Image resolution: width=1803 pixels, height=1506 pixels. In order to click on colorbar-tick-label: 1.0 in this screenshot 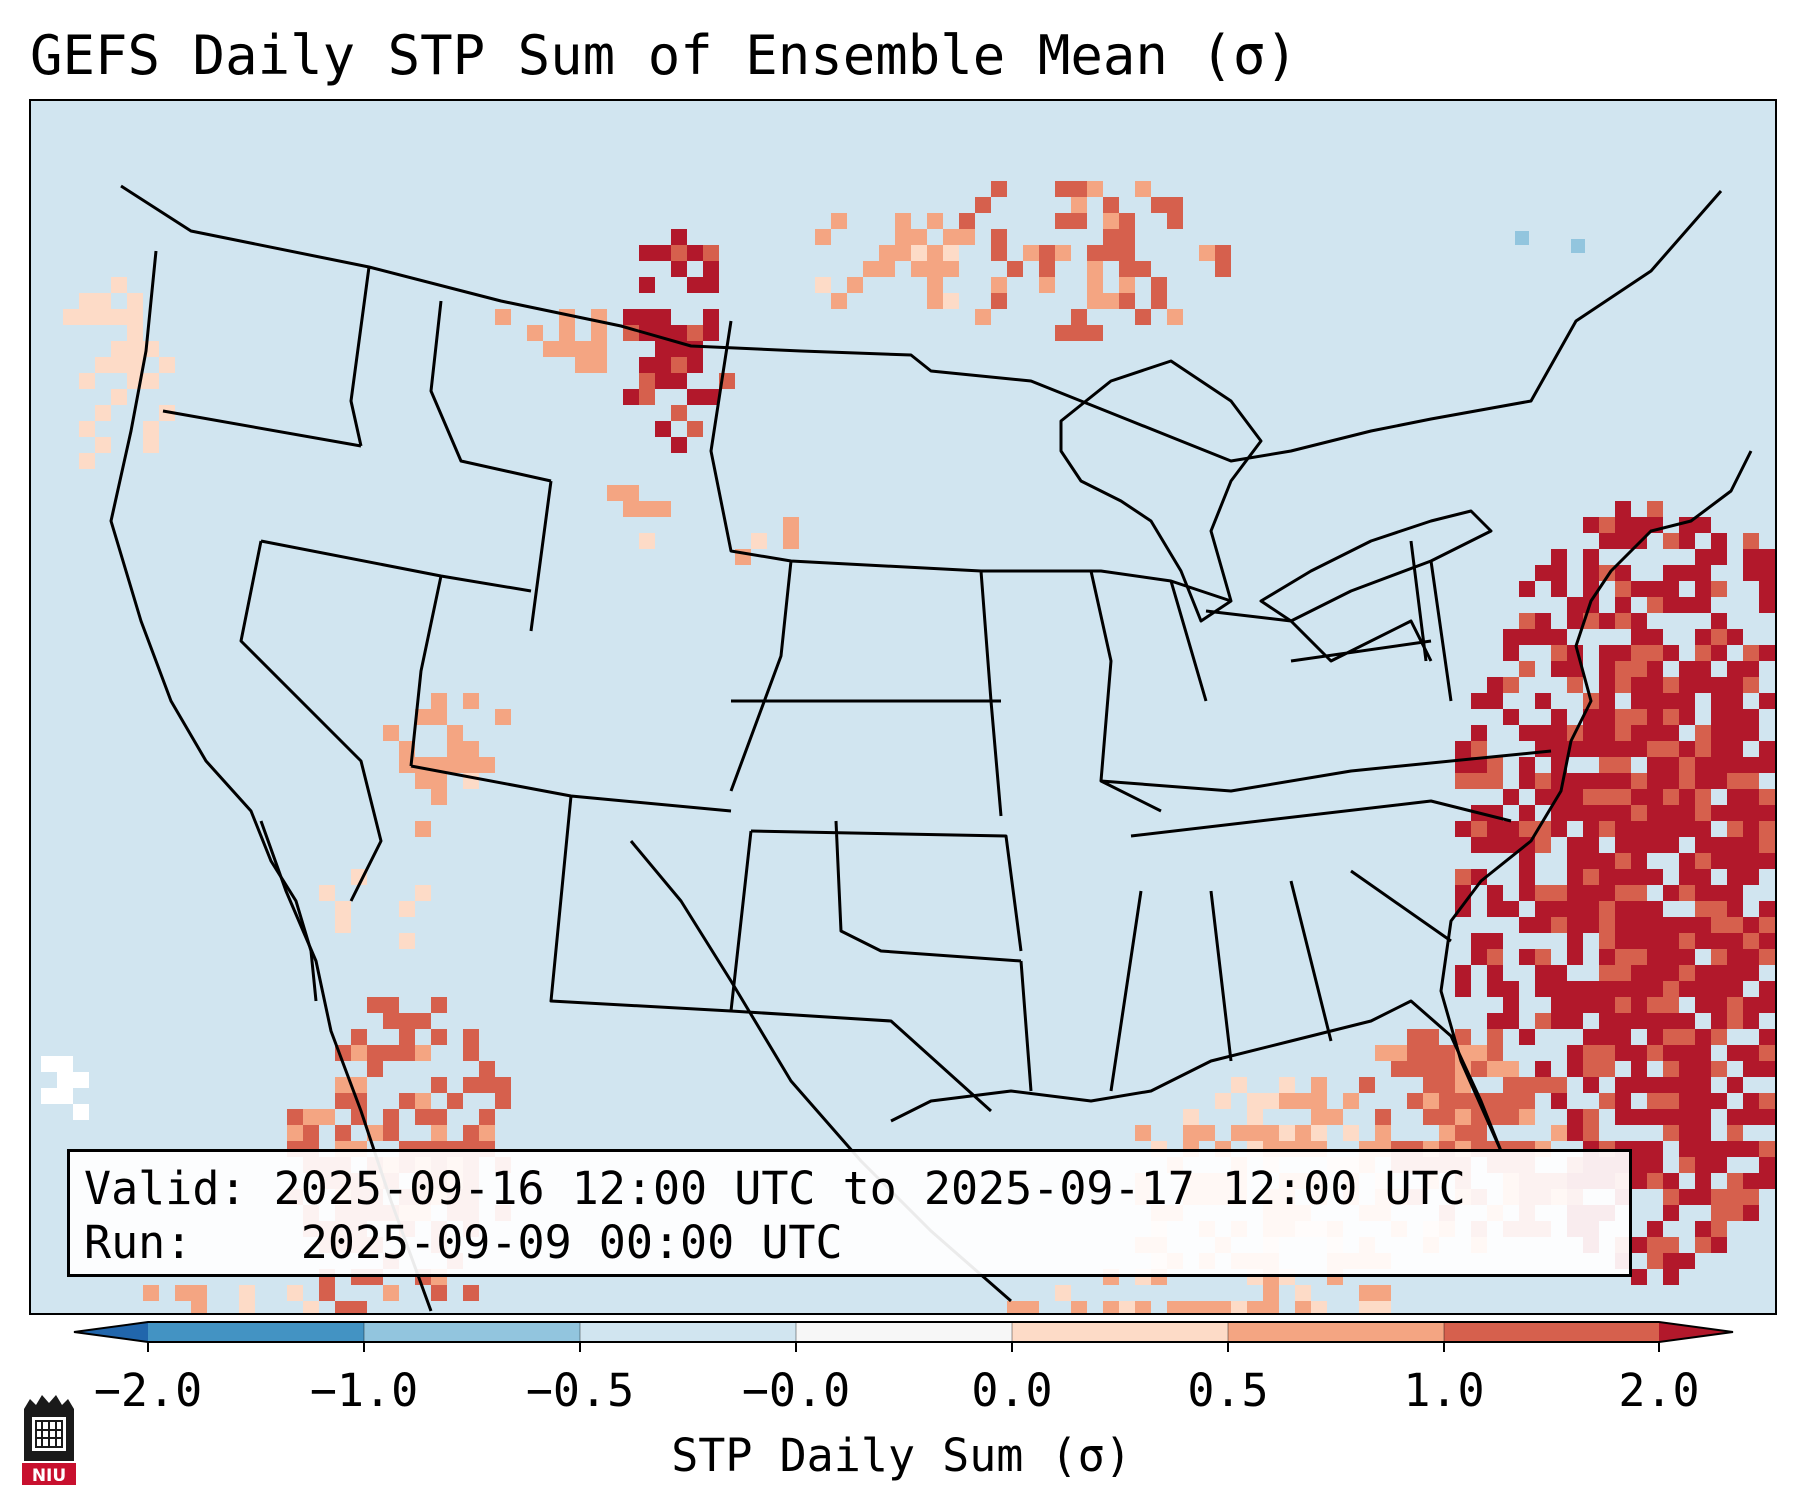, I will do `click(1444, 1390)`.